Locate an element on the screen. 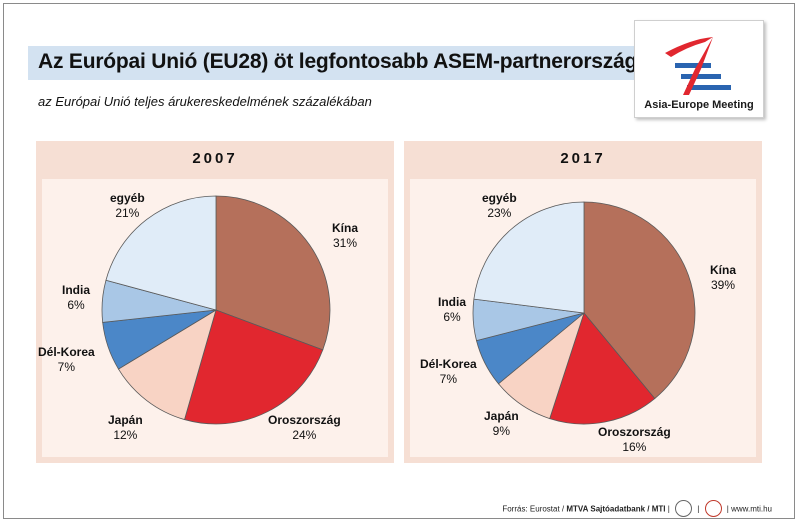 The width and height of the screenshot is (800, 524). label-oroszorszag-2007: Oroszország 24% is located at coordinates (304, 427).